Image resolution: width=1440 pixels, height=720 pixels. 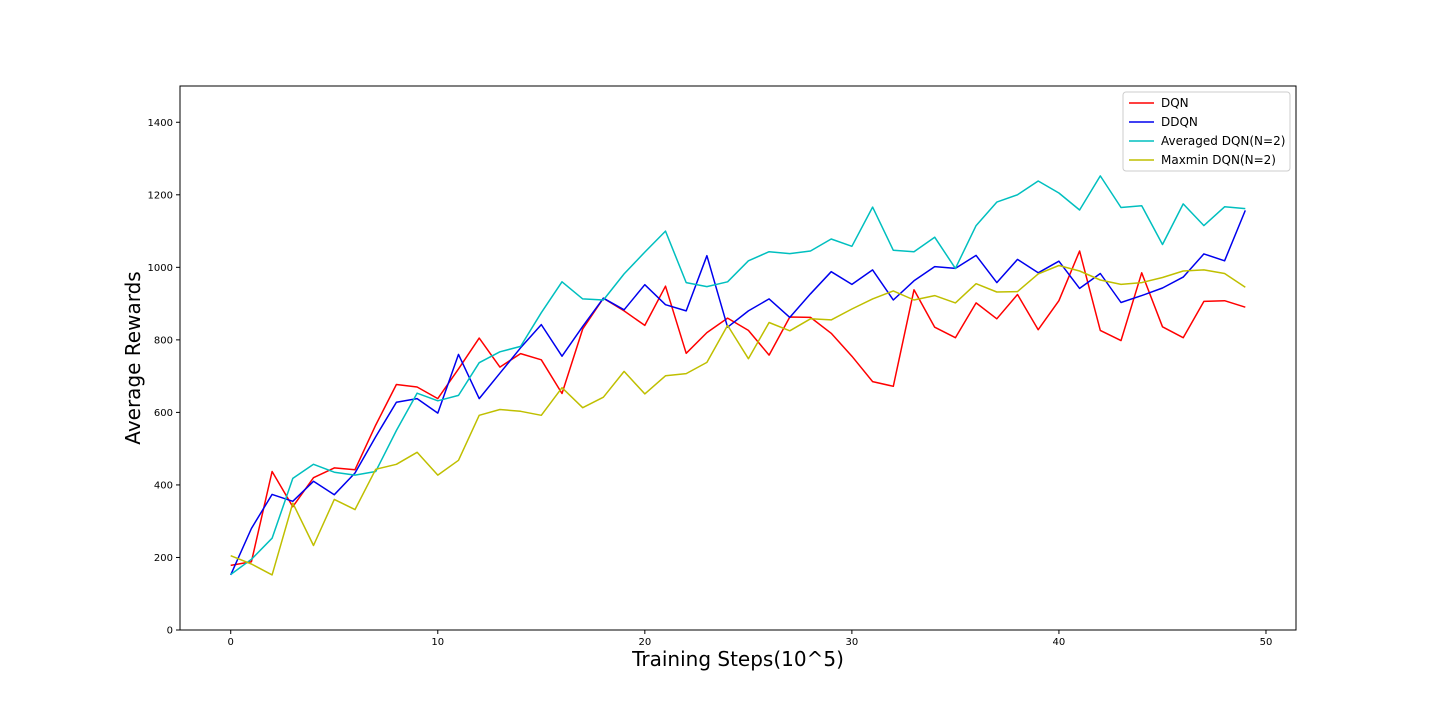 I want to click on x-tick-label: 0, so click(x=231, y=642).